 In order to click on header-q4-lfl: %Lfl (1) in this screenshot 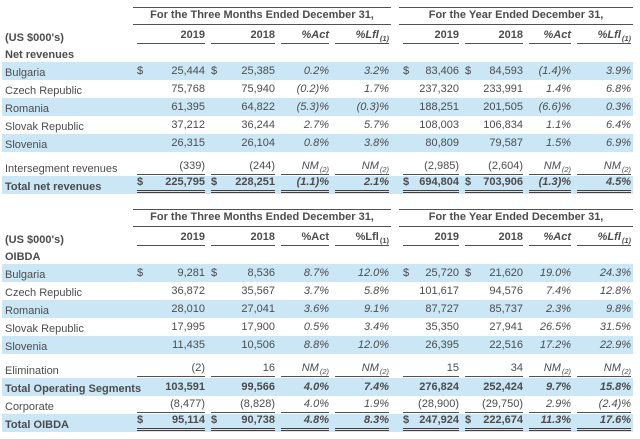, I will do `click(361, 35)`.